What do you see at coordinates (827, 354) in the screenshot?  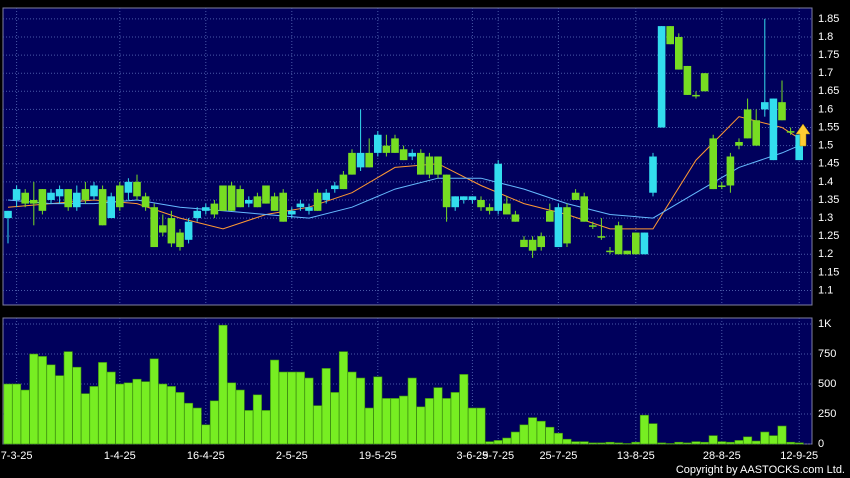 I see `y-tick-label: 750` at bounding box center [827, 354].